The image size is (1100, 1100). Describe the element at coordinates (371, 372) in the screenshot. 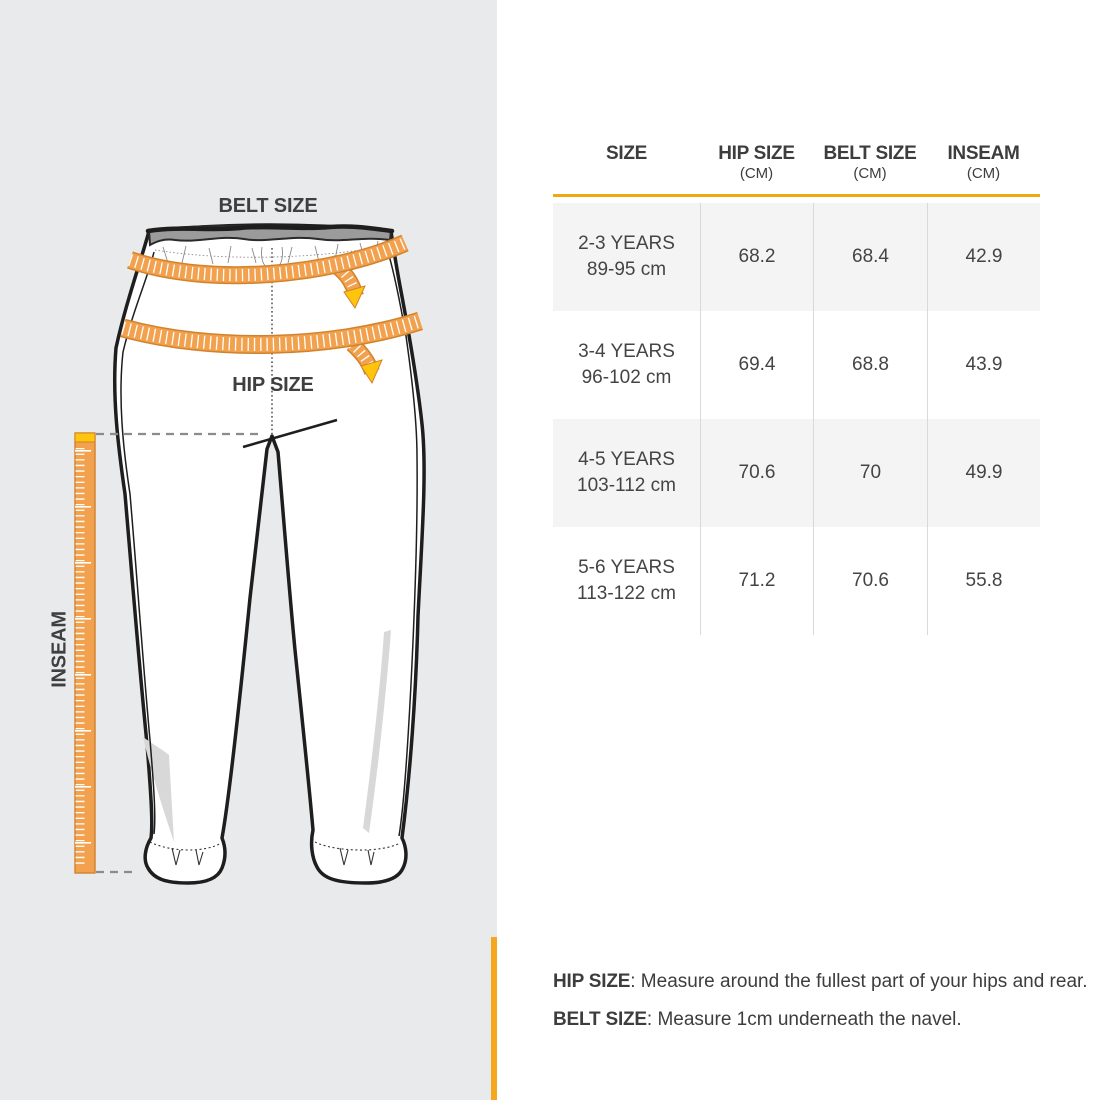

I see `hip-tape-tip` at that location.